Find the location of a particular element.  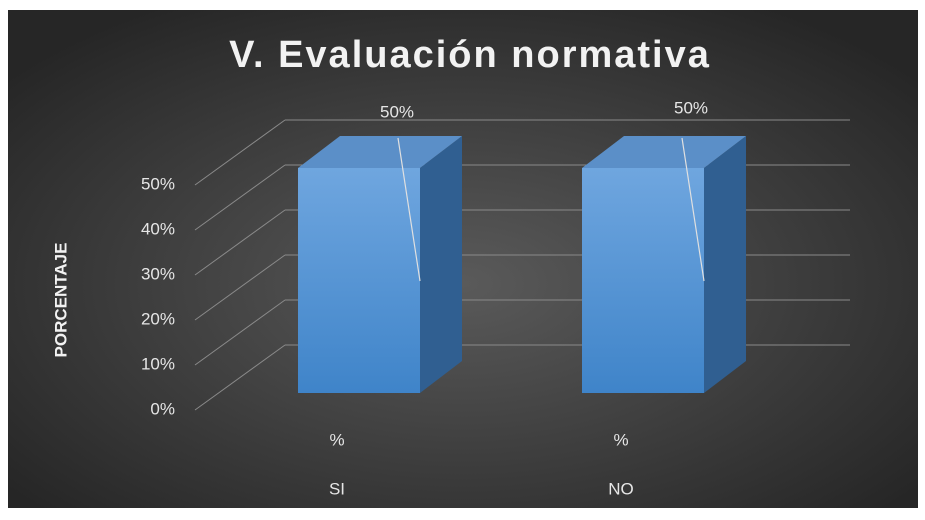

y-tick-label: 0% is located at coordinates (162, 408).